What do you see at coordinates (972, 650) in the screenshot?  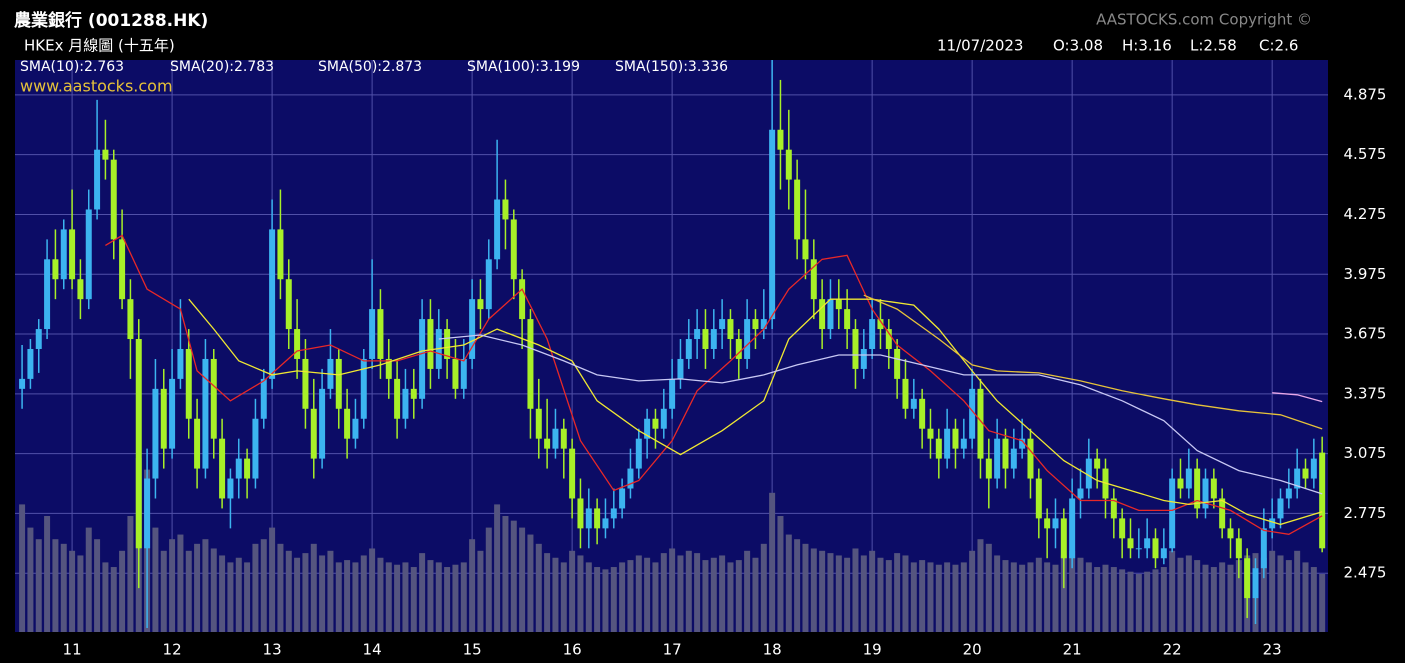 I see `x-tick-label: 20` at bounding box center [972, 650].